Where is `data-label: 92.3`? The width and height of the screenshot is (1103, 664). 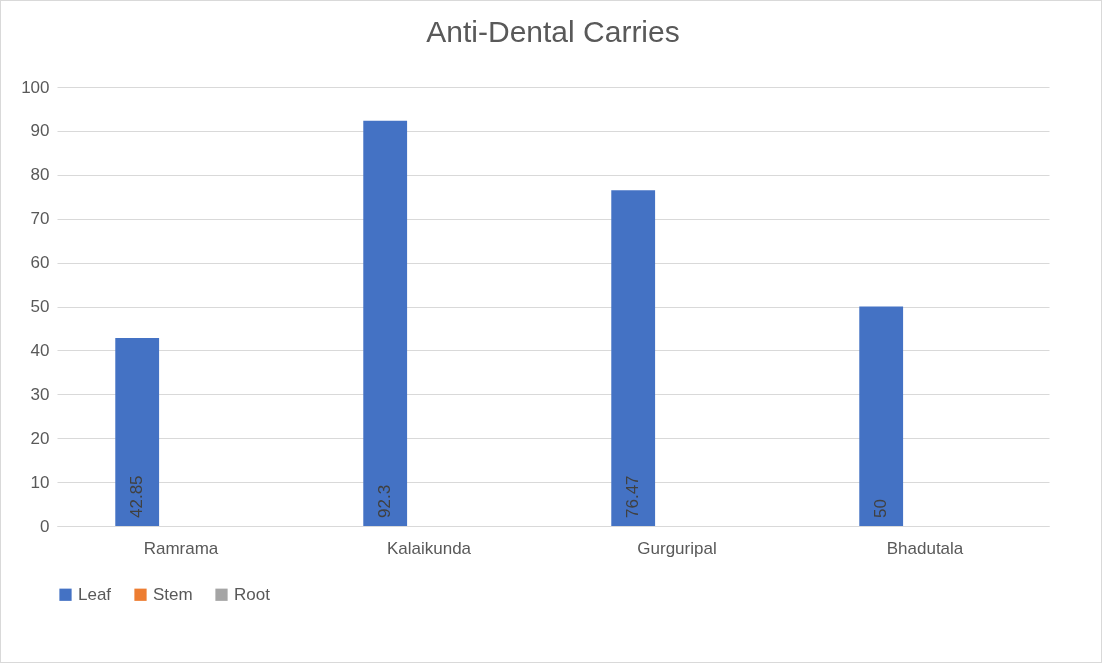 data-label: 92.3 is located at coordinates (385, 501).